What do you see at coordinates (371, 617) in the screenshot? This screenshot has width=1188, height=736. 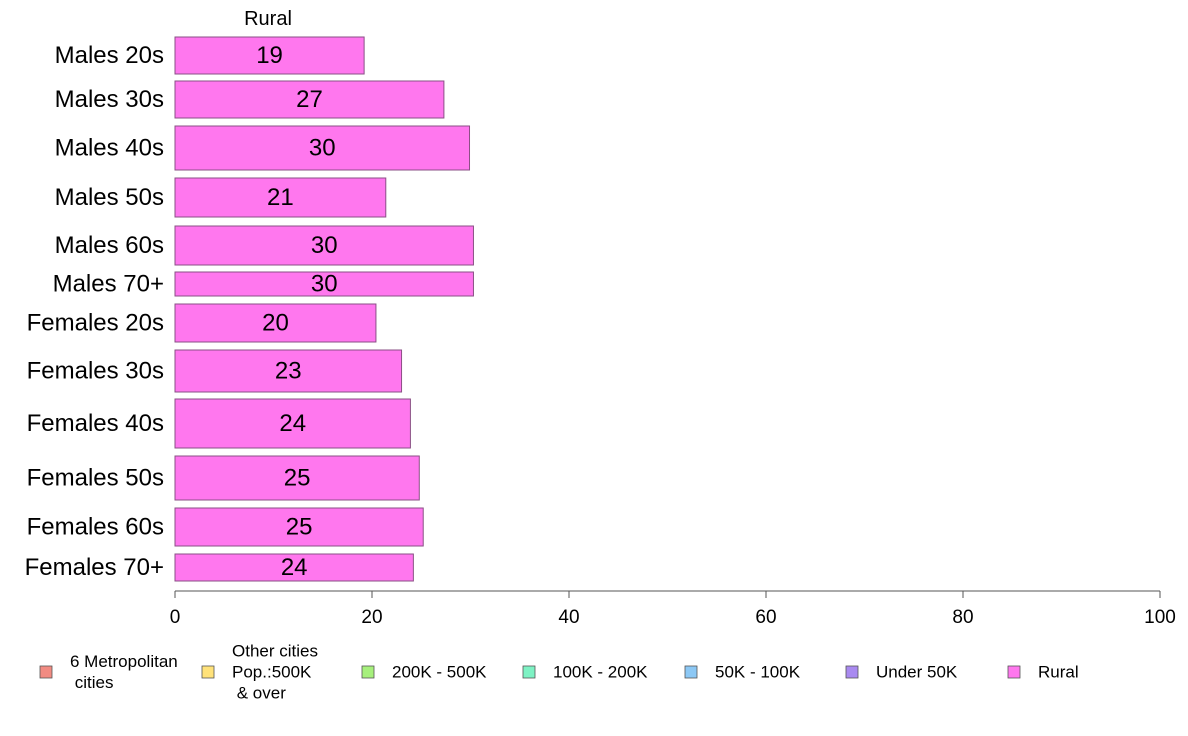 I see `x-tick-label: 20` at bounding box center [371, 617].